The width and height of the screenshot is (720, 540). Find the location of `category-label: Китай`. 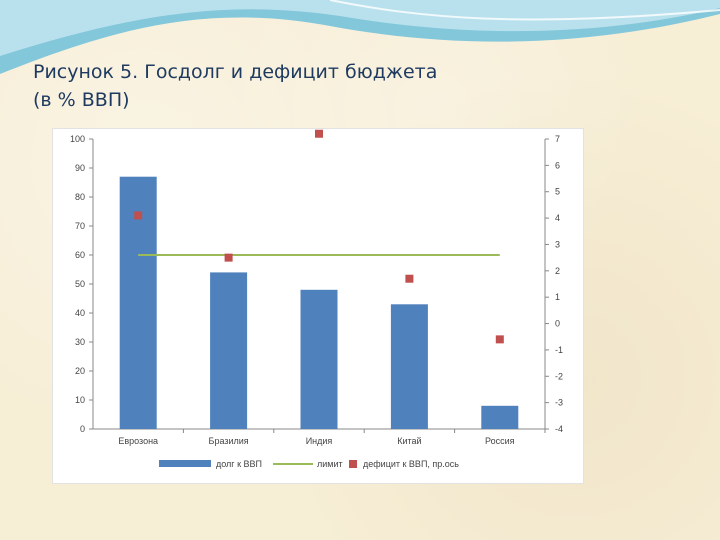

category-label: Китай is located at coordinates (409, 441).